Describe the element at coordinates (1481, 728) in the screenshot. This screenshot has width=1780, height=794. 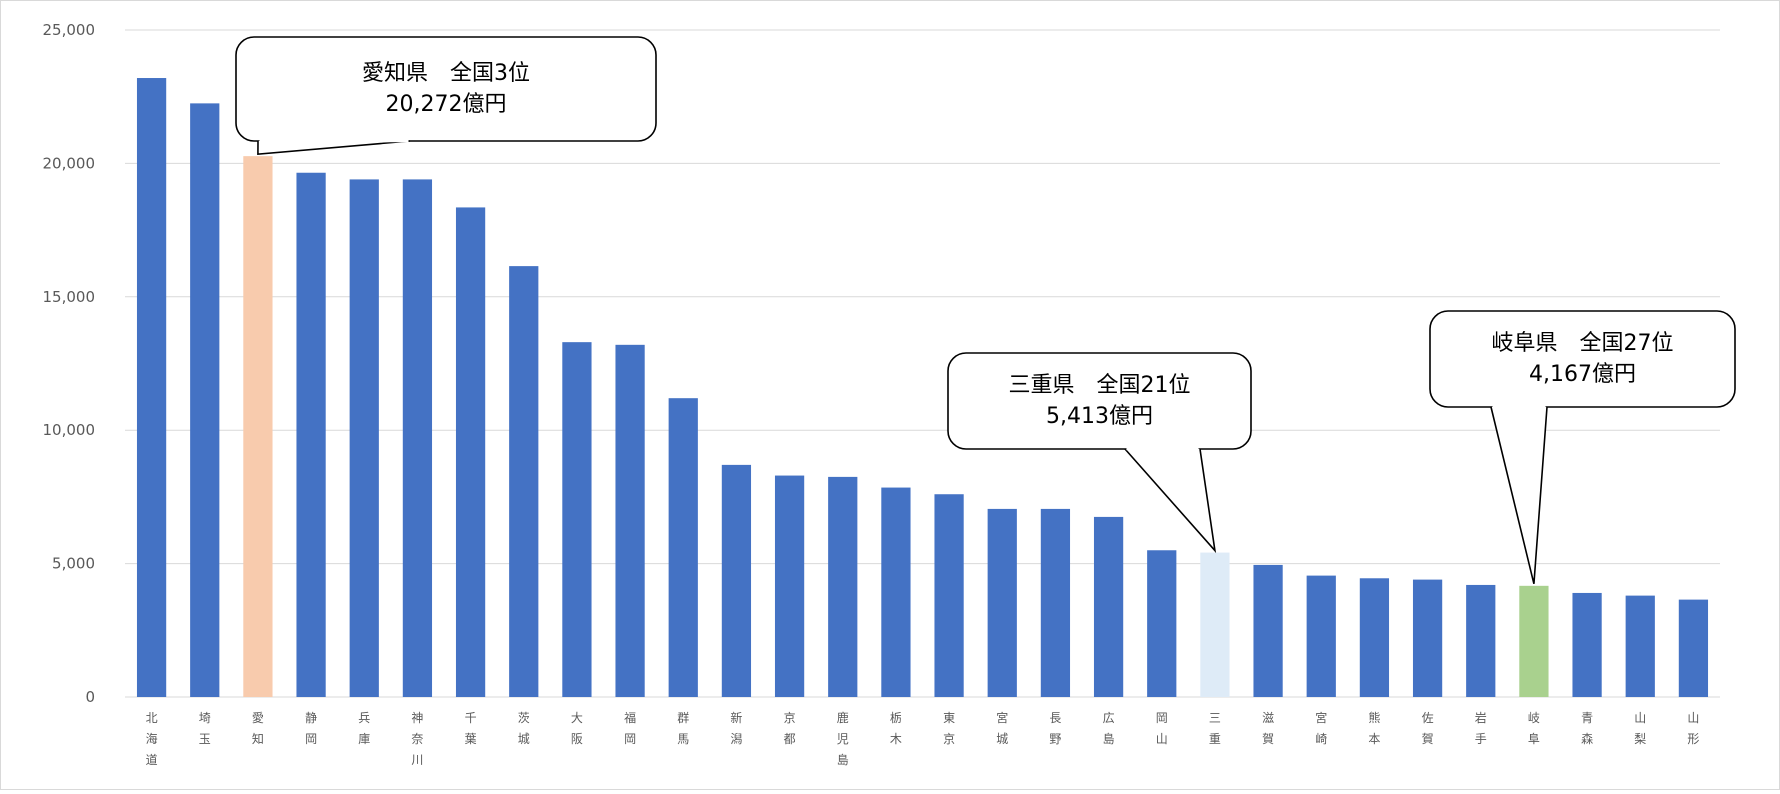
I see `x-tick-label: 岩手` at that location.